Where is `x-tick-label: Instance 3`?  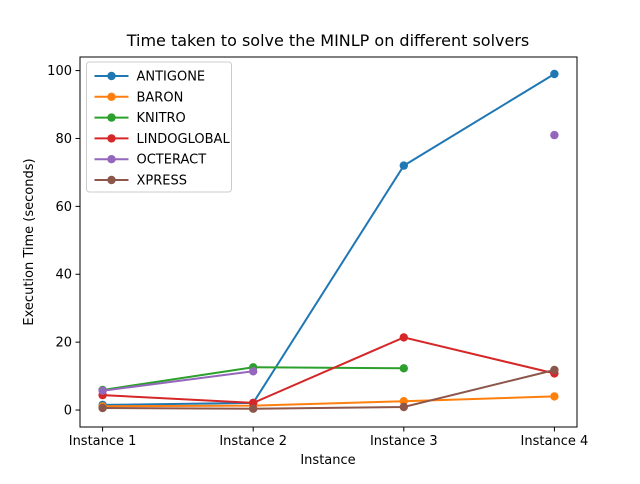 x-tick-label: Instance 3 is located at coordinates (404, 441).